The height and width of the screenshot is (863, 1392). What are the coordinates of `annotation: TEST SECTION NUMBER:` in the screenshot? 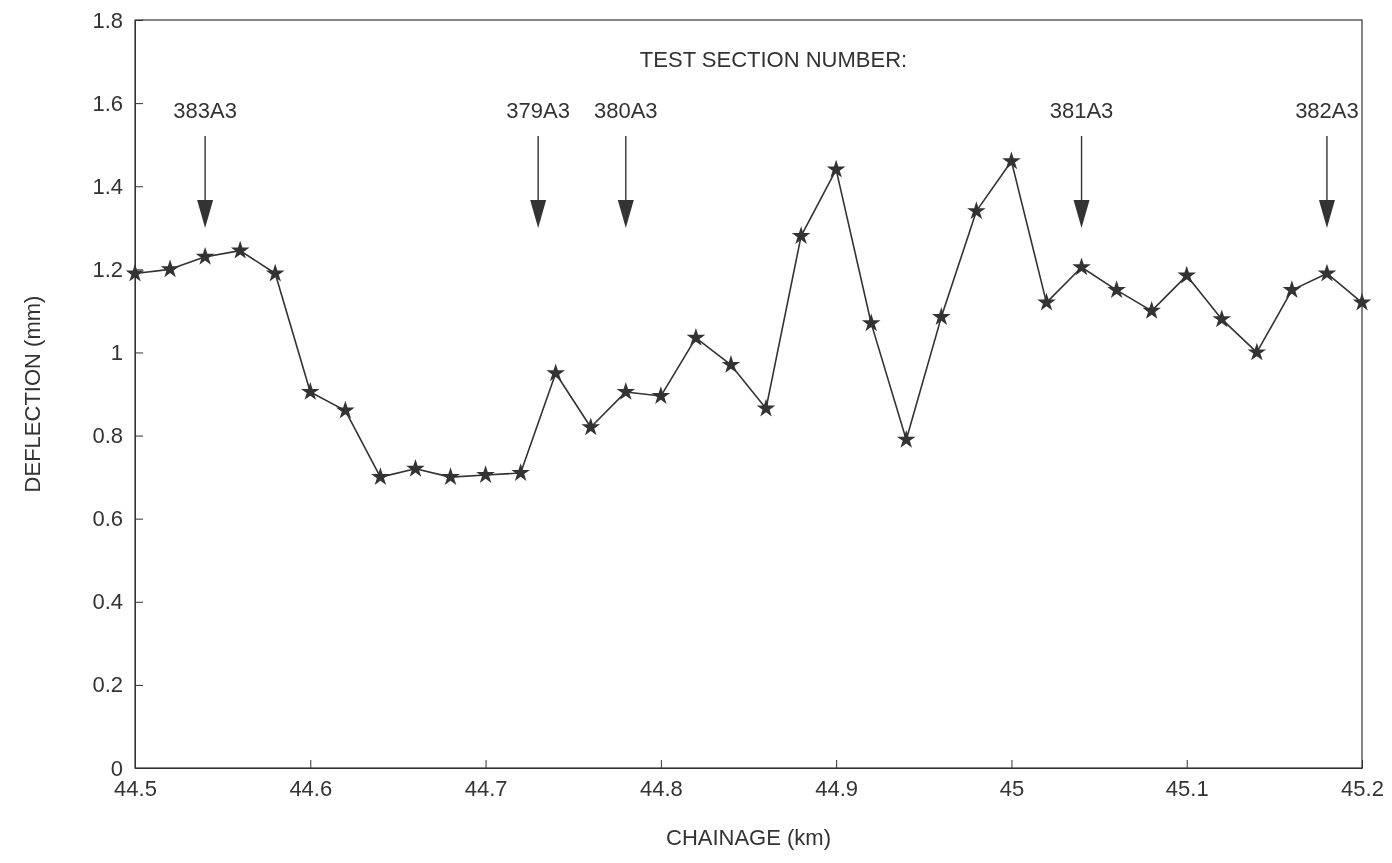 It's located at (773, 59).